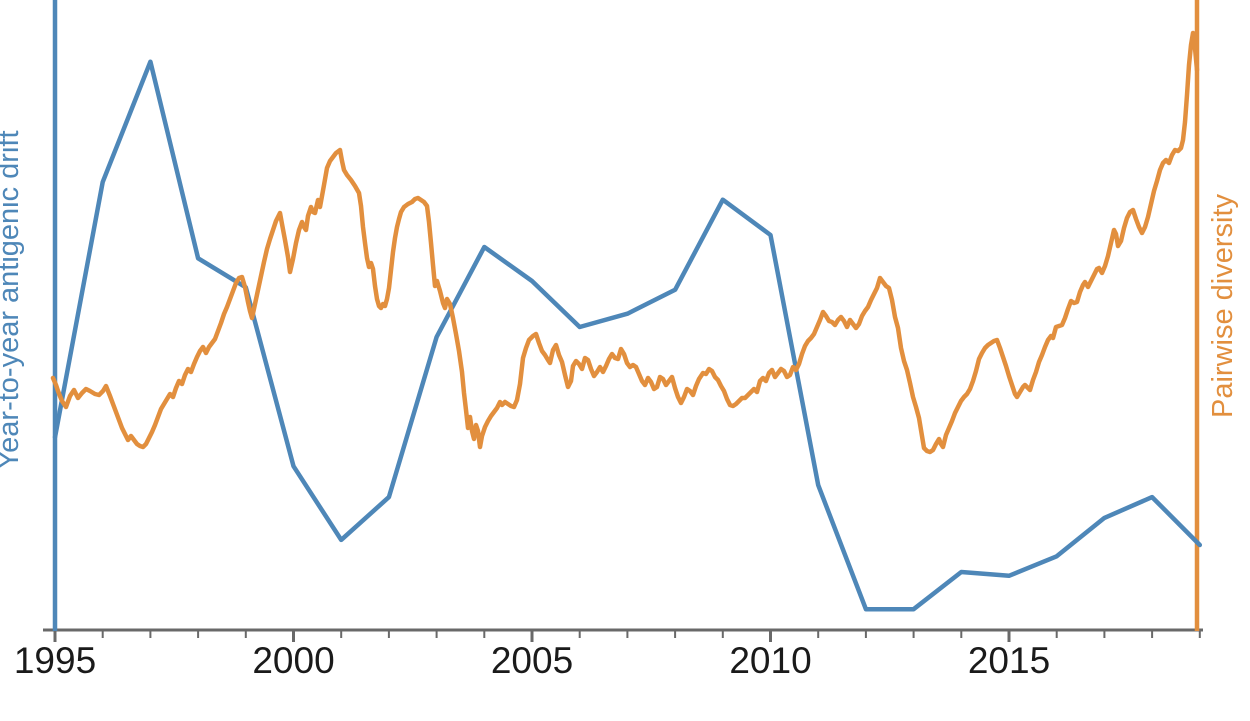 The image size is (1250, 721). I want to click on x-ticks-group, so click(627, 636).